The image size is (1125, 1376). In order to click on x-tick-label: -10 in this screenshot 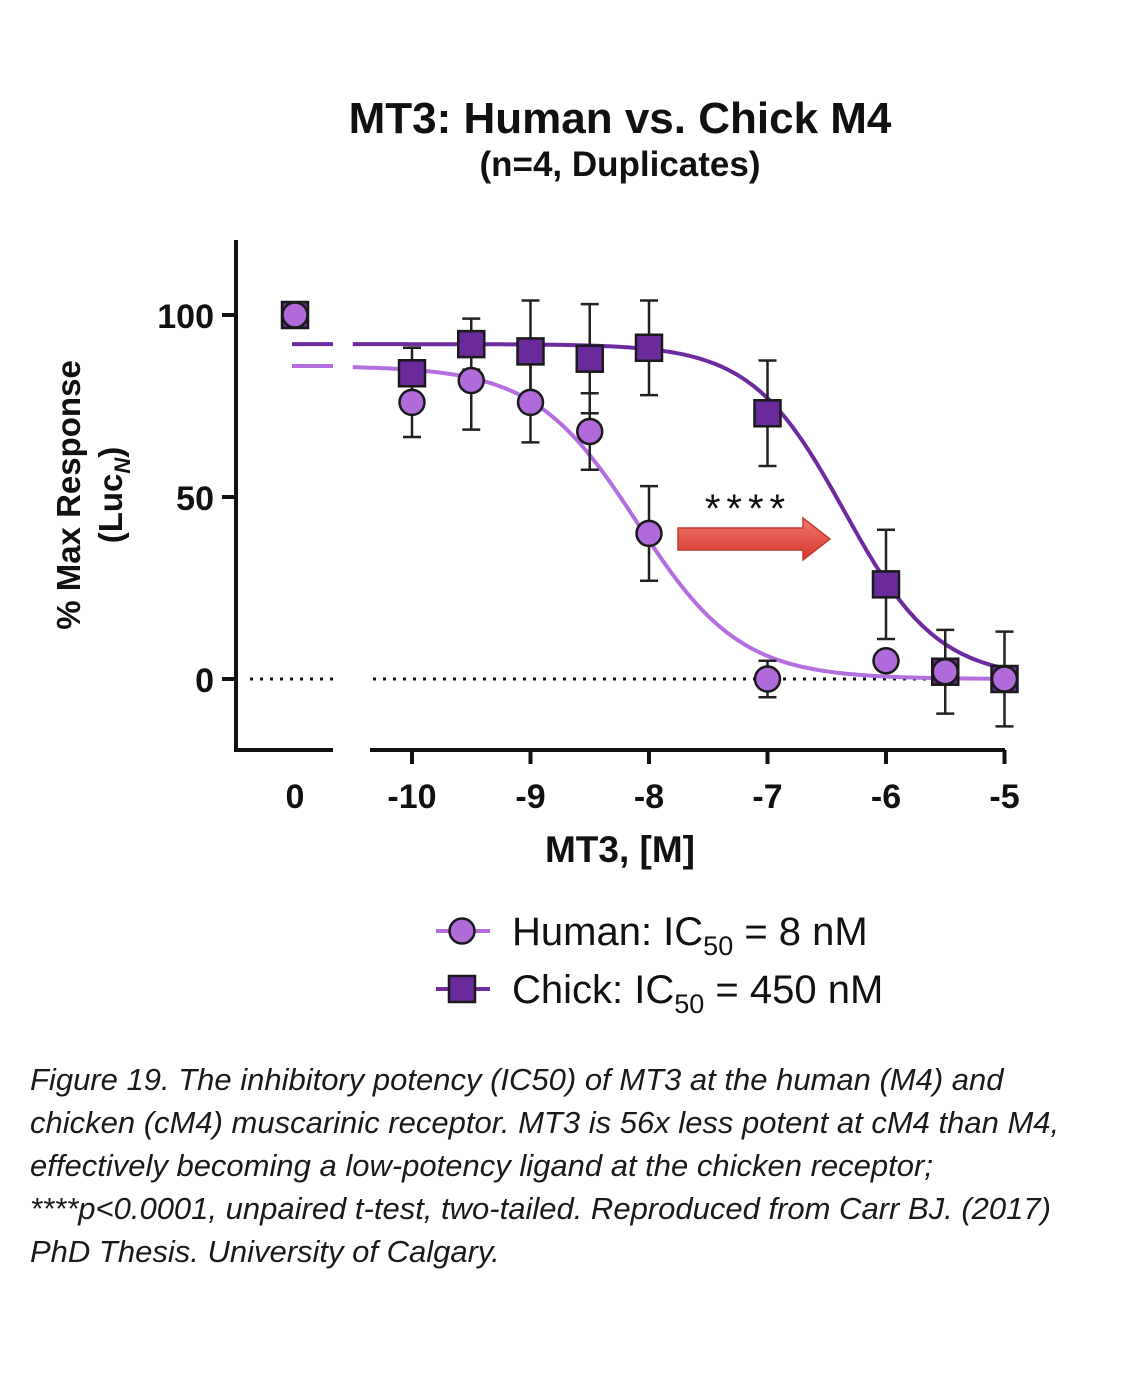, I will do `click(411, 797)`.